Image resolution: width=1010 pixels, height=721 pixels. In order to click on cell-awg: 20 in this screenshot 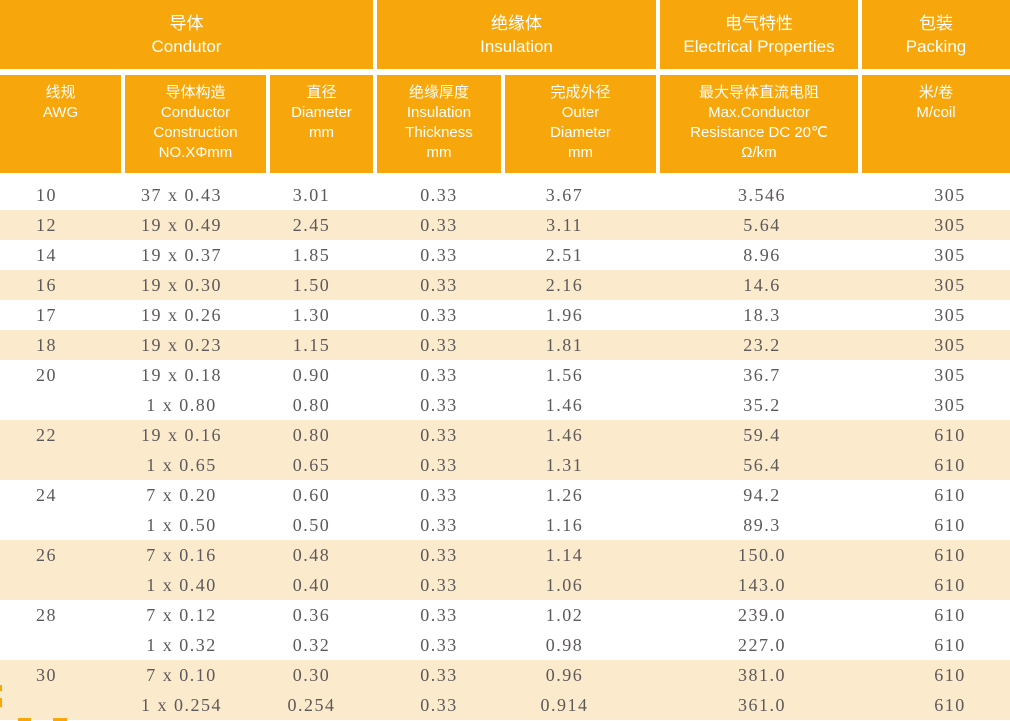, I will do `click(46, 375)`.